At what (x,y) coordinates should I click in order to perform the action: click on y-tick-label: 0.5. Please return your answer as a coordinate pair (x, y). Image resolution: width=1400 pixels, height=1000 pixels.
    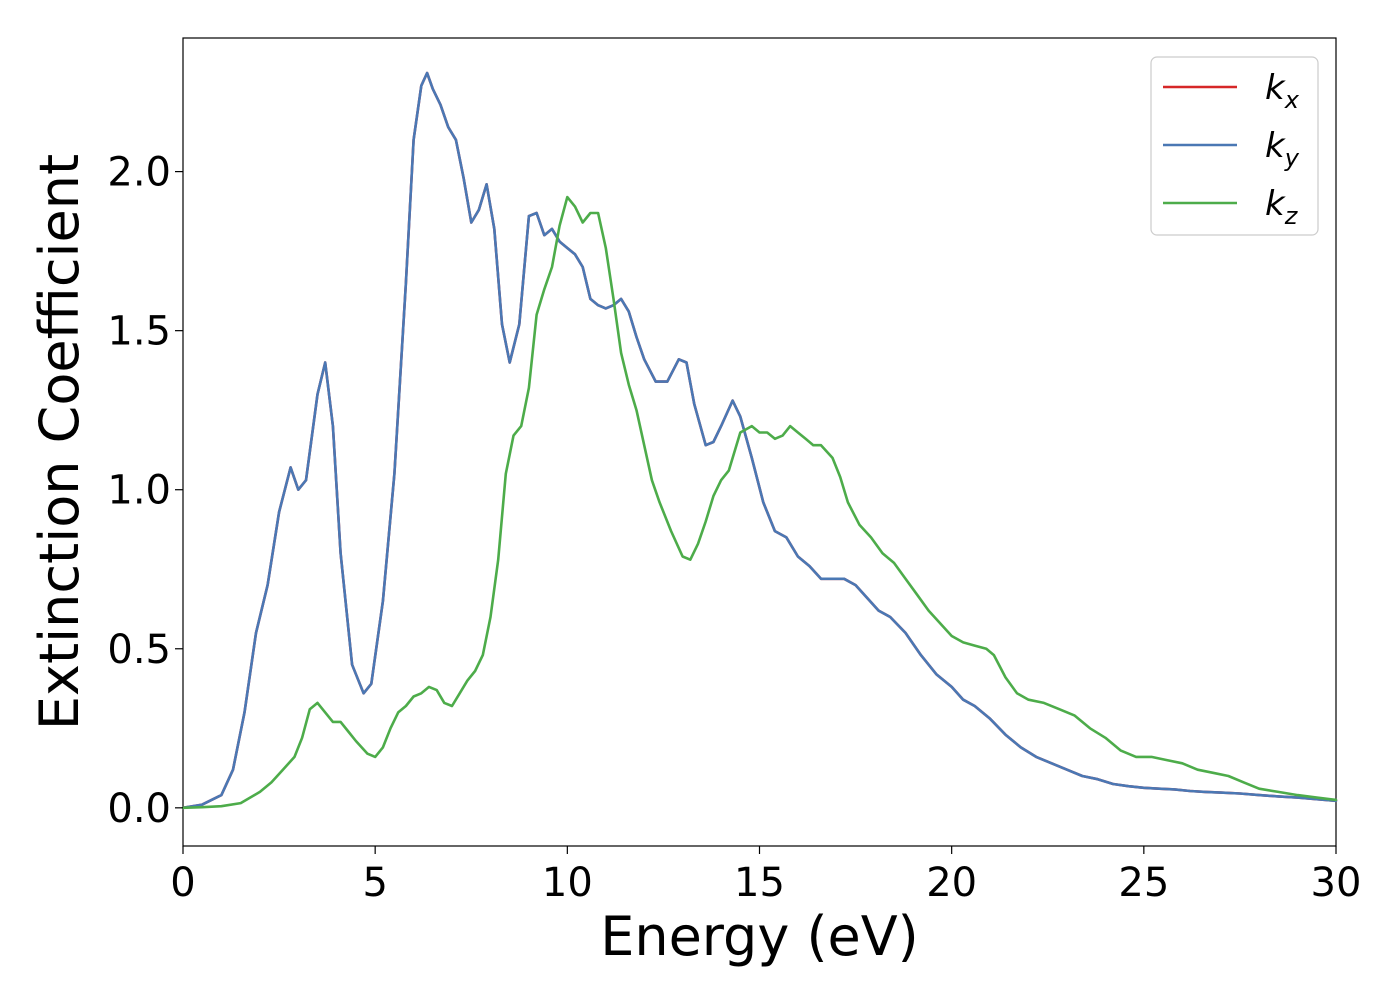
    Looking at the image, I should click on (139, 650).